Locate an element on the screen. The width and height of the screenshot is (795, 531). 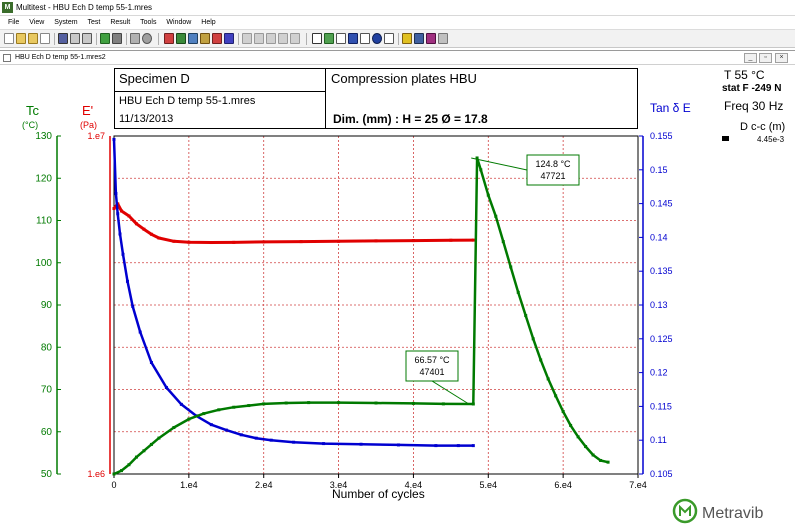
menu-result: Result is located at coordinates (120, 22).